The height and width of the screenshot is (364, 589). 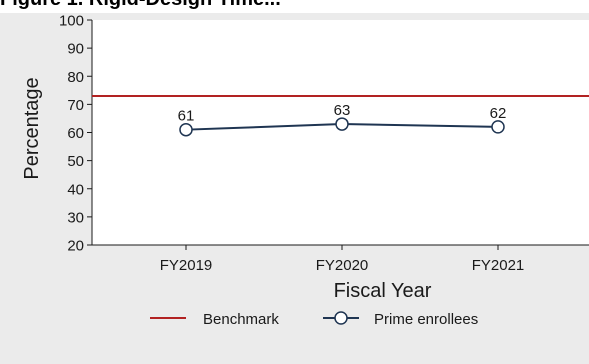 I want to click on legend-prime-enrollees-marker, so click(x=341, y=318).